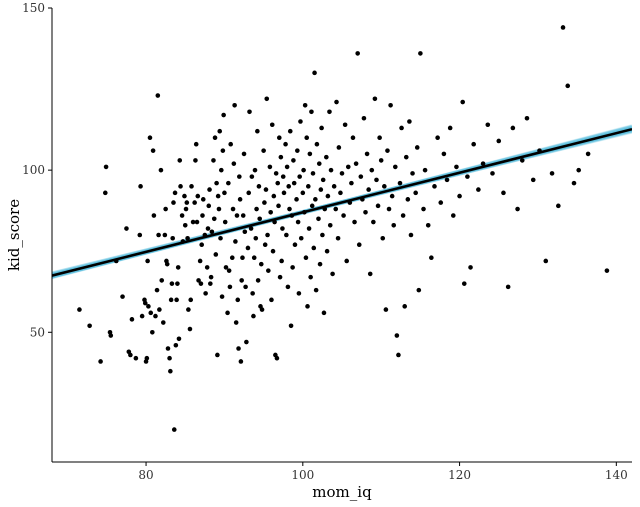 This screenshot has height=507, width=640. What do you see at coordinates (342, 492) in the screenshot?
I see `x-axis-label: mom_iq` at bounding box center [342, 492].